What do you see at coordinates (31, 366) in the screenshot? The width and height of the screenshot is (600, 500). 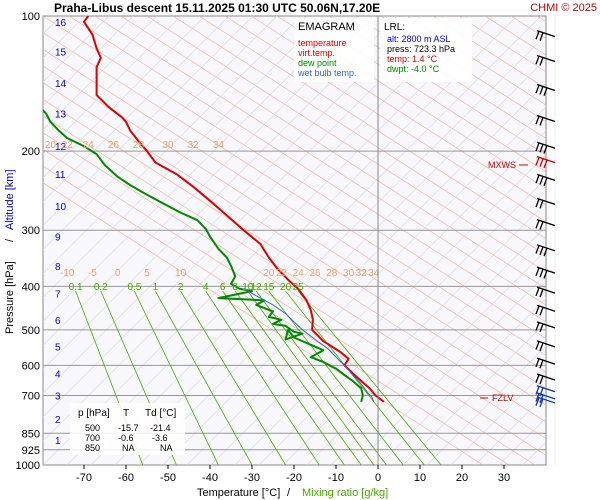 I see `pressure-tick-label: 600` at bounding box center [31, 366].